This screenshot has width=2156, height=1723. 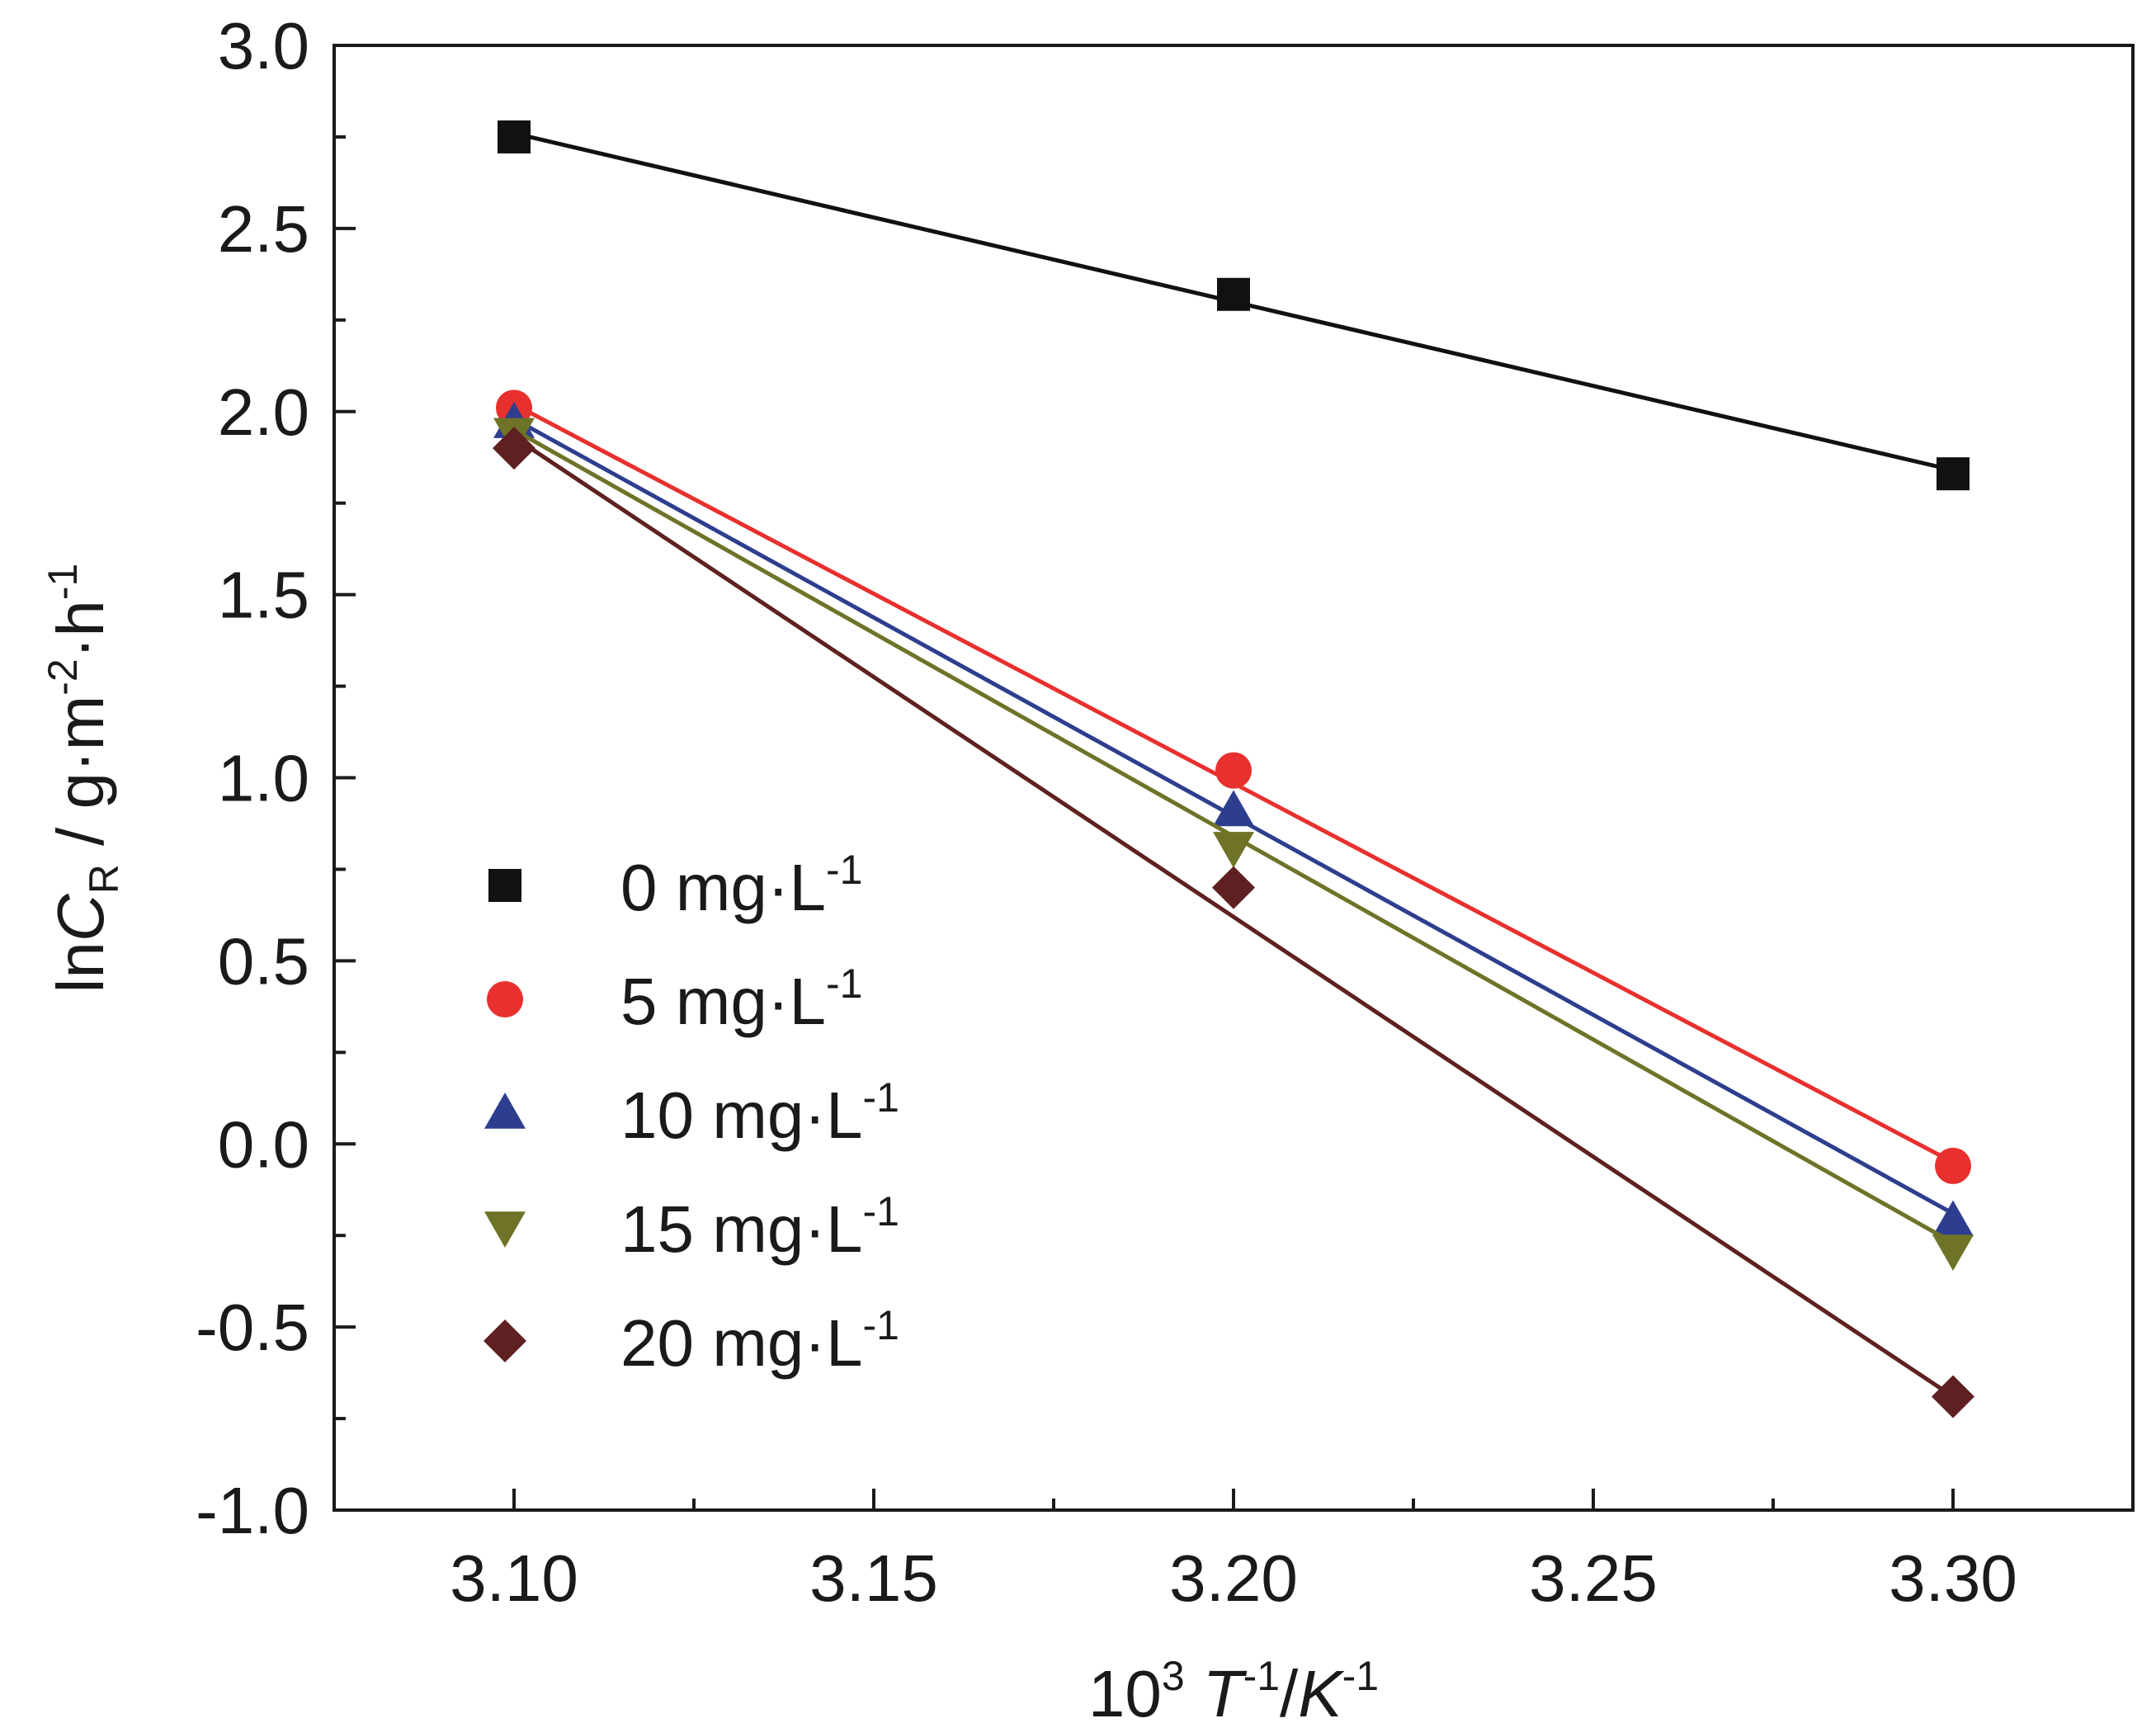 I want to click on legend-item: 10 mg·L-1, so click(x=691, y=1113).